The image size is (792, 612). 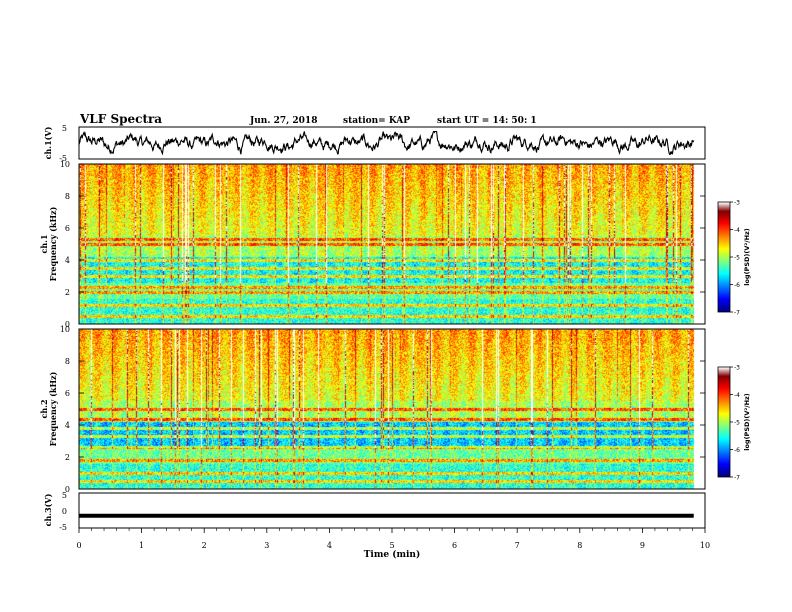 What do you see at coordinates (642, 545) in the screenshot?
I see `time-tick-label: 9` at bounding box center [642, 545].